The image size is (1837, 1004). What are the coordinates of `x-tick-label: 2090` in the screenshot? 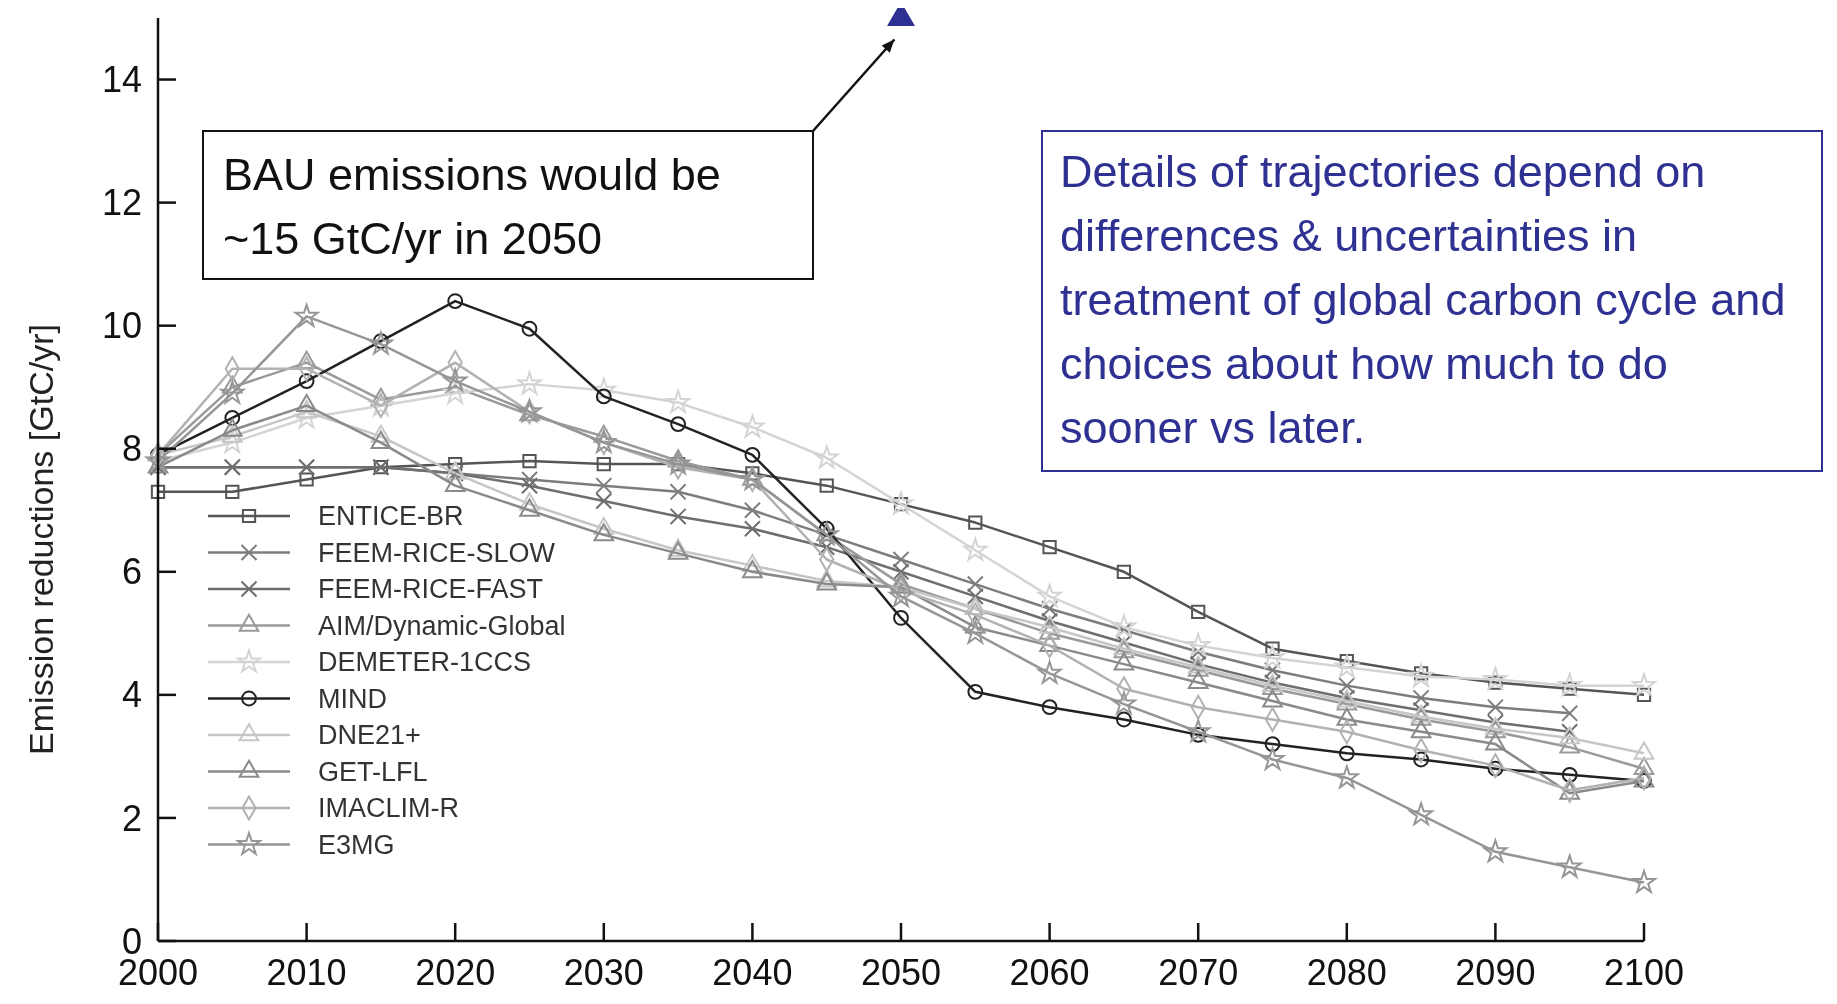 It's located at (1495, 972).